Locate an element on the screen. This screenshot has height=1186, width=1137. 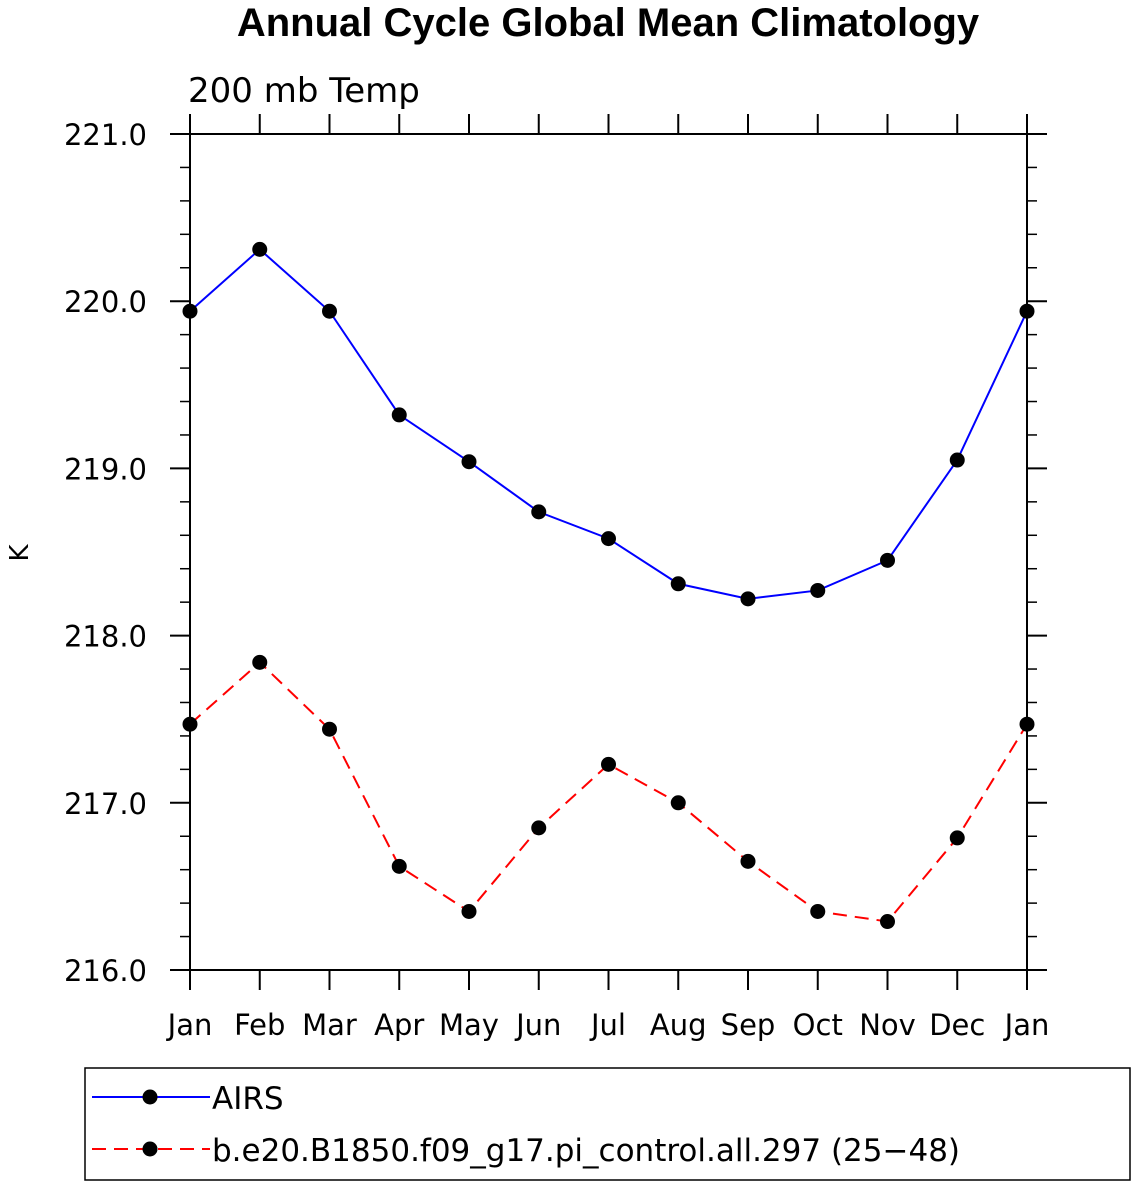
x-tick-label: Oct is located at coordinates (818, 1025).